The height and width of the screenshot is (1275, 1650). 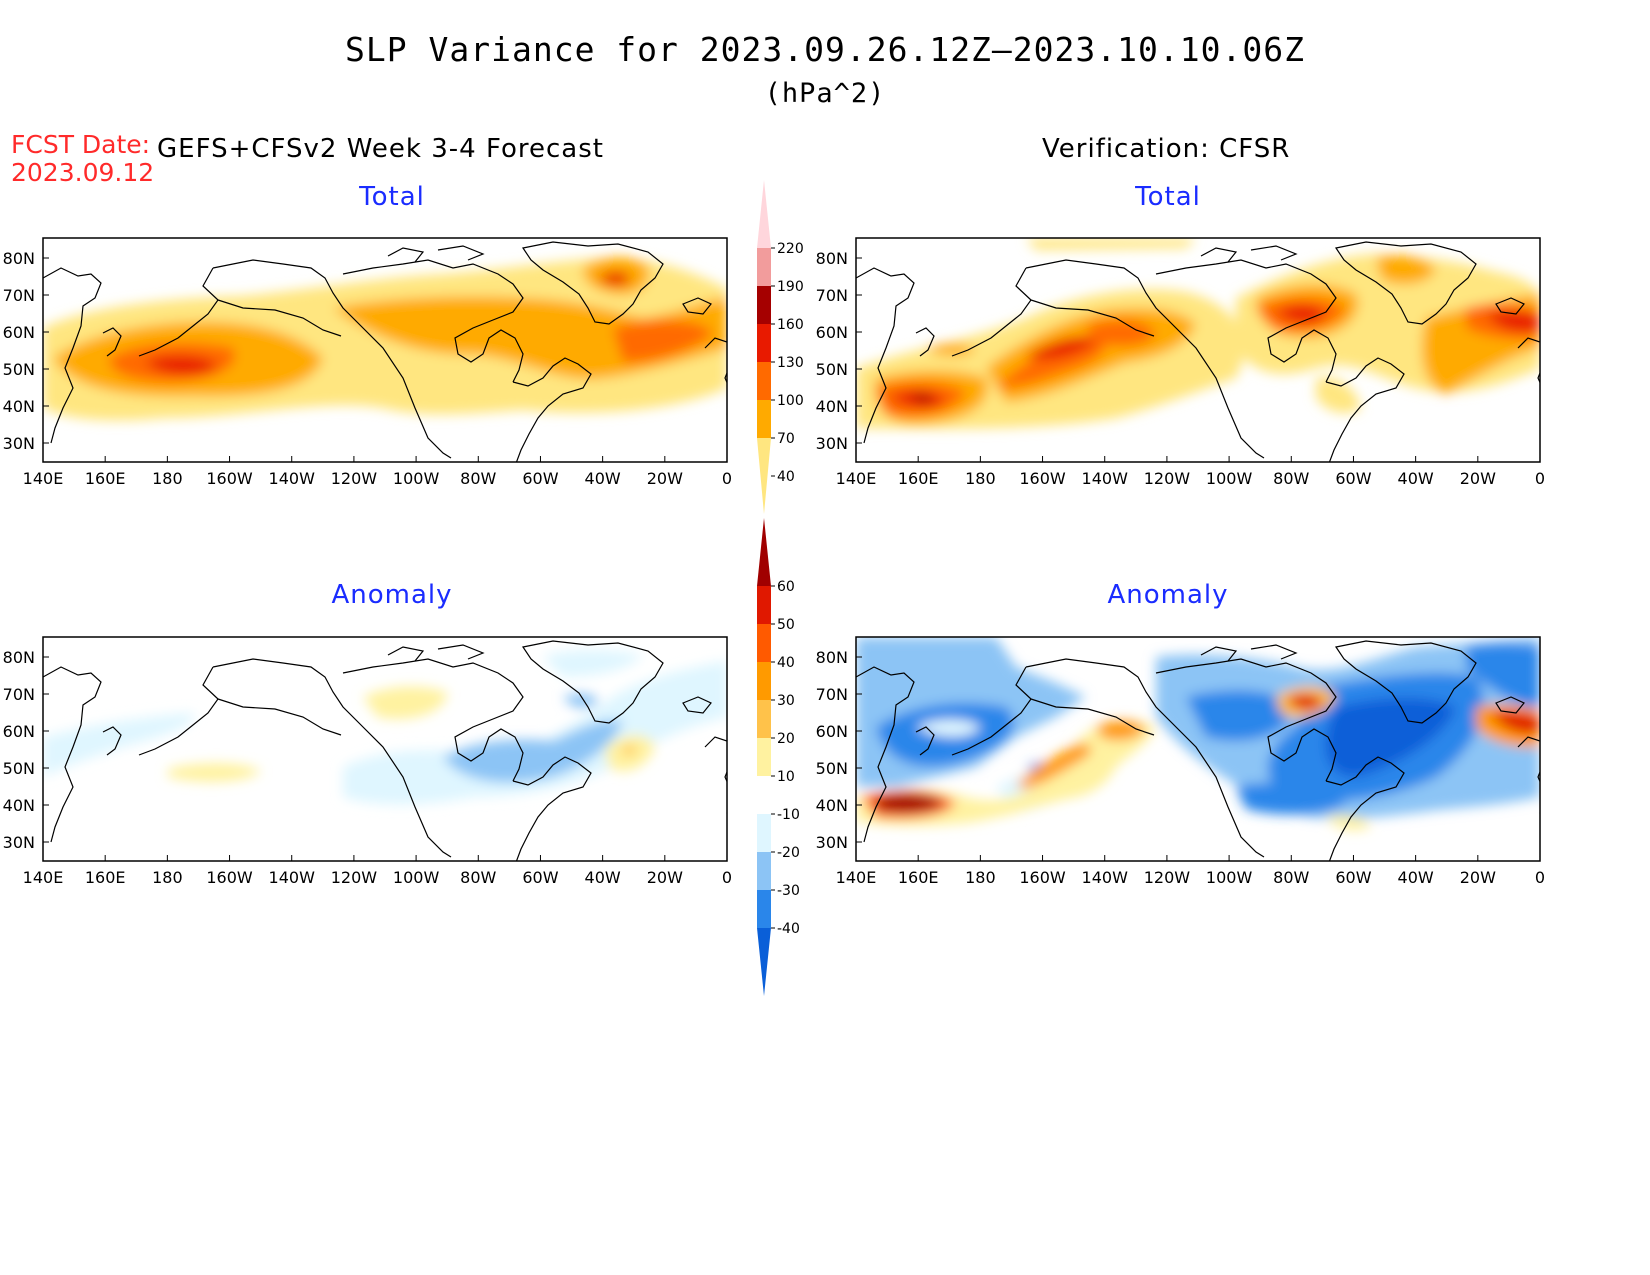 I want to click on forecast-anomaly-title: Anomaly, so click(x=392, y=595).